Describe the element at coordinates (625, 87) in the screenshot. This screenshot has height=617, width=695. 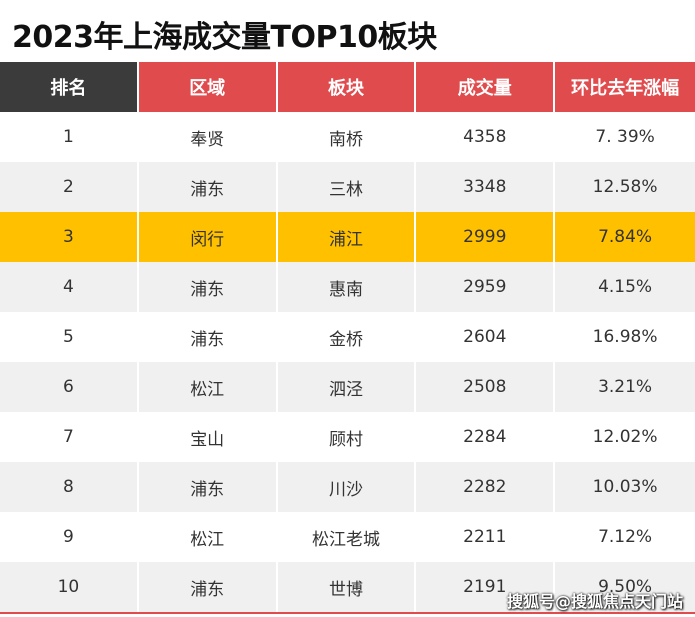
I see `header-cell: 环比去年涨幅` at that location.